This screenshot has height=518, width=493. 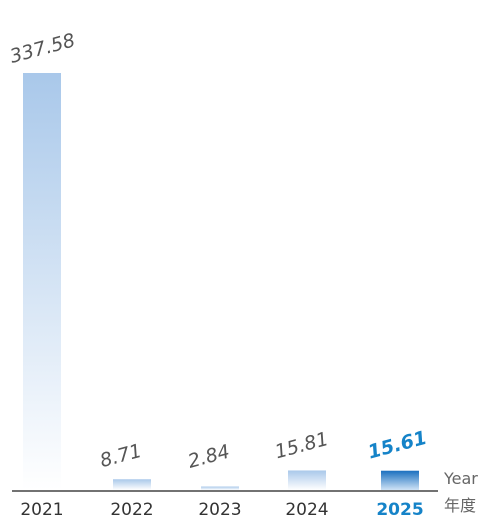 What do you see at coordinates (399, 509) in the screenshot?
I see `x-tick-2025: 2025` at bounding box center [399, 509].